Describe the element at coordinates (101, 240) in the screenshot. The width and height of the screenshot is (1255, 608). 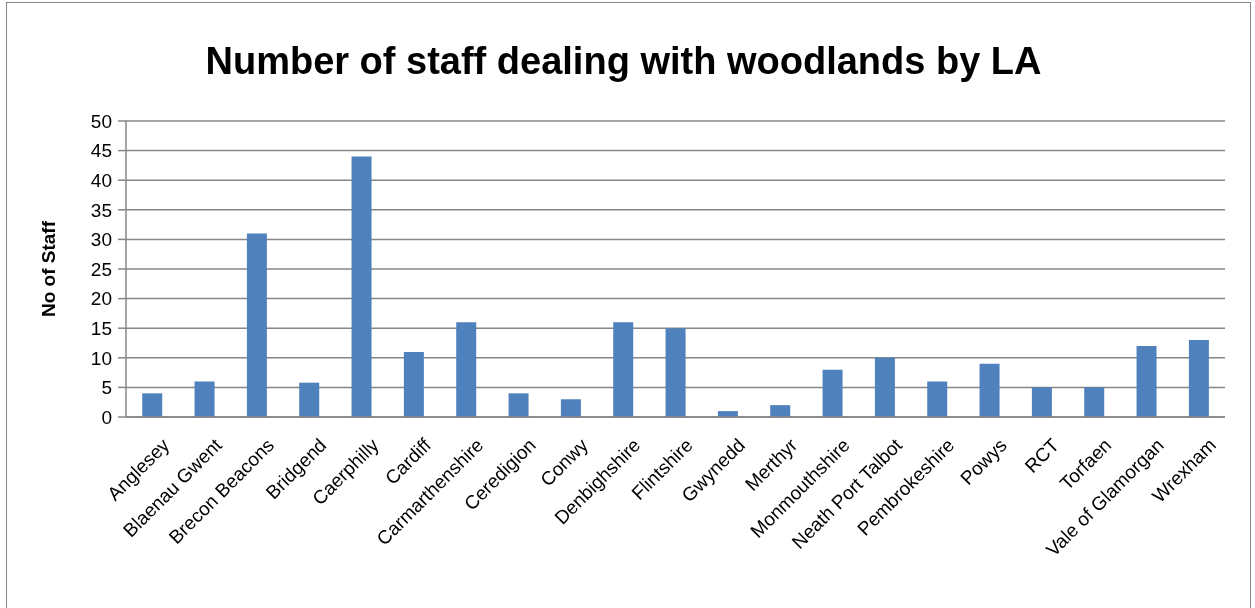
I see `y-tick-label: 30` at that location.